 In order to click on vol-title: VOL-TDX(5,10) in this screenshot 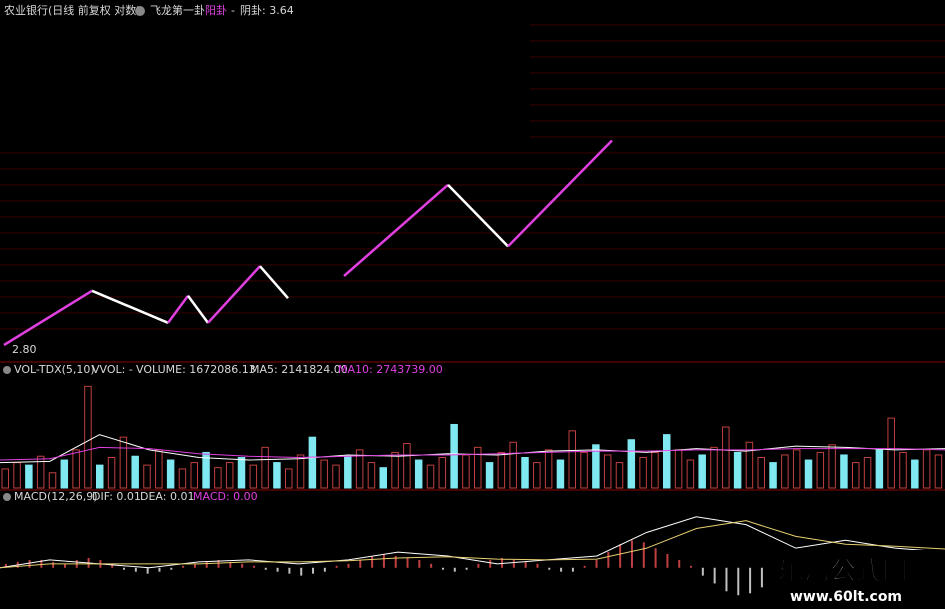, I will do `click(54, 369)`.